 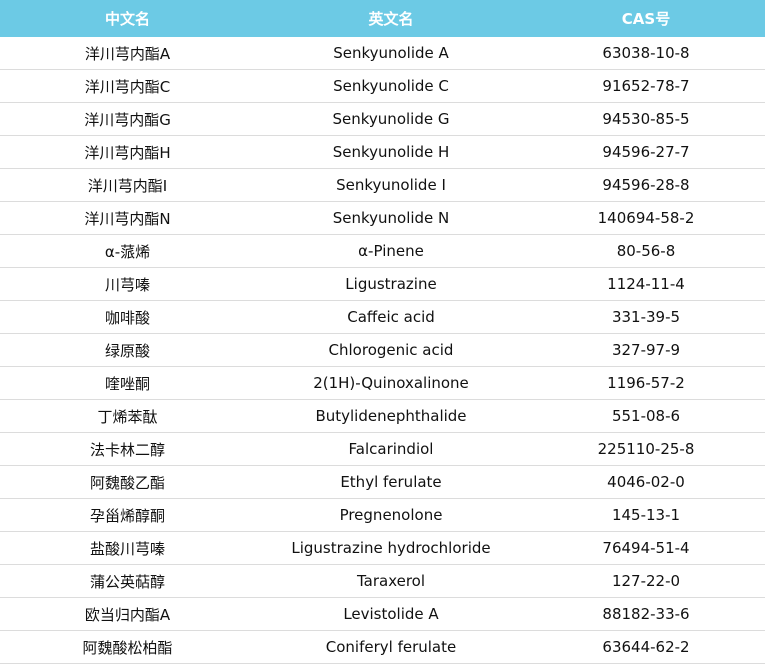 I want to click on table-row: 蒲公英萜醇 Taraxerol 127-22-0, so click(x=382, y=581).